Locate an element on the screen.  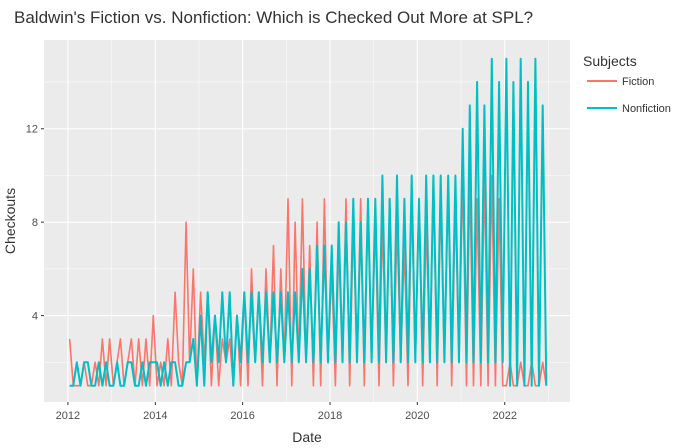
y-axis-title: Checkouts is located at coordinates (10, 221).